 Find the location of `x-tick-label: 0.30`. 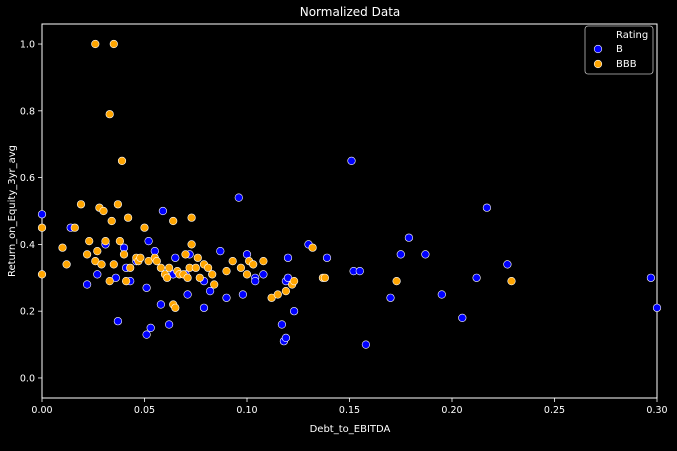

x-tick-label: 0.30 is located at coordinates (656, 410).